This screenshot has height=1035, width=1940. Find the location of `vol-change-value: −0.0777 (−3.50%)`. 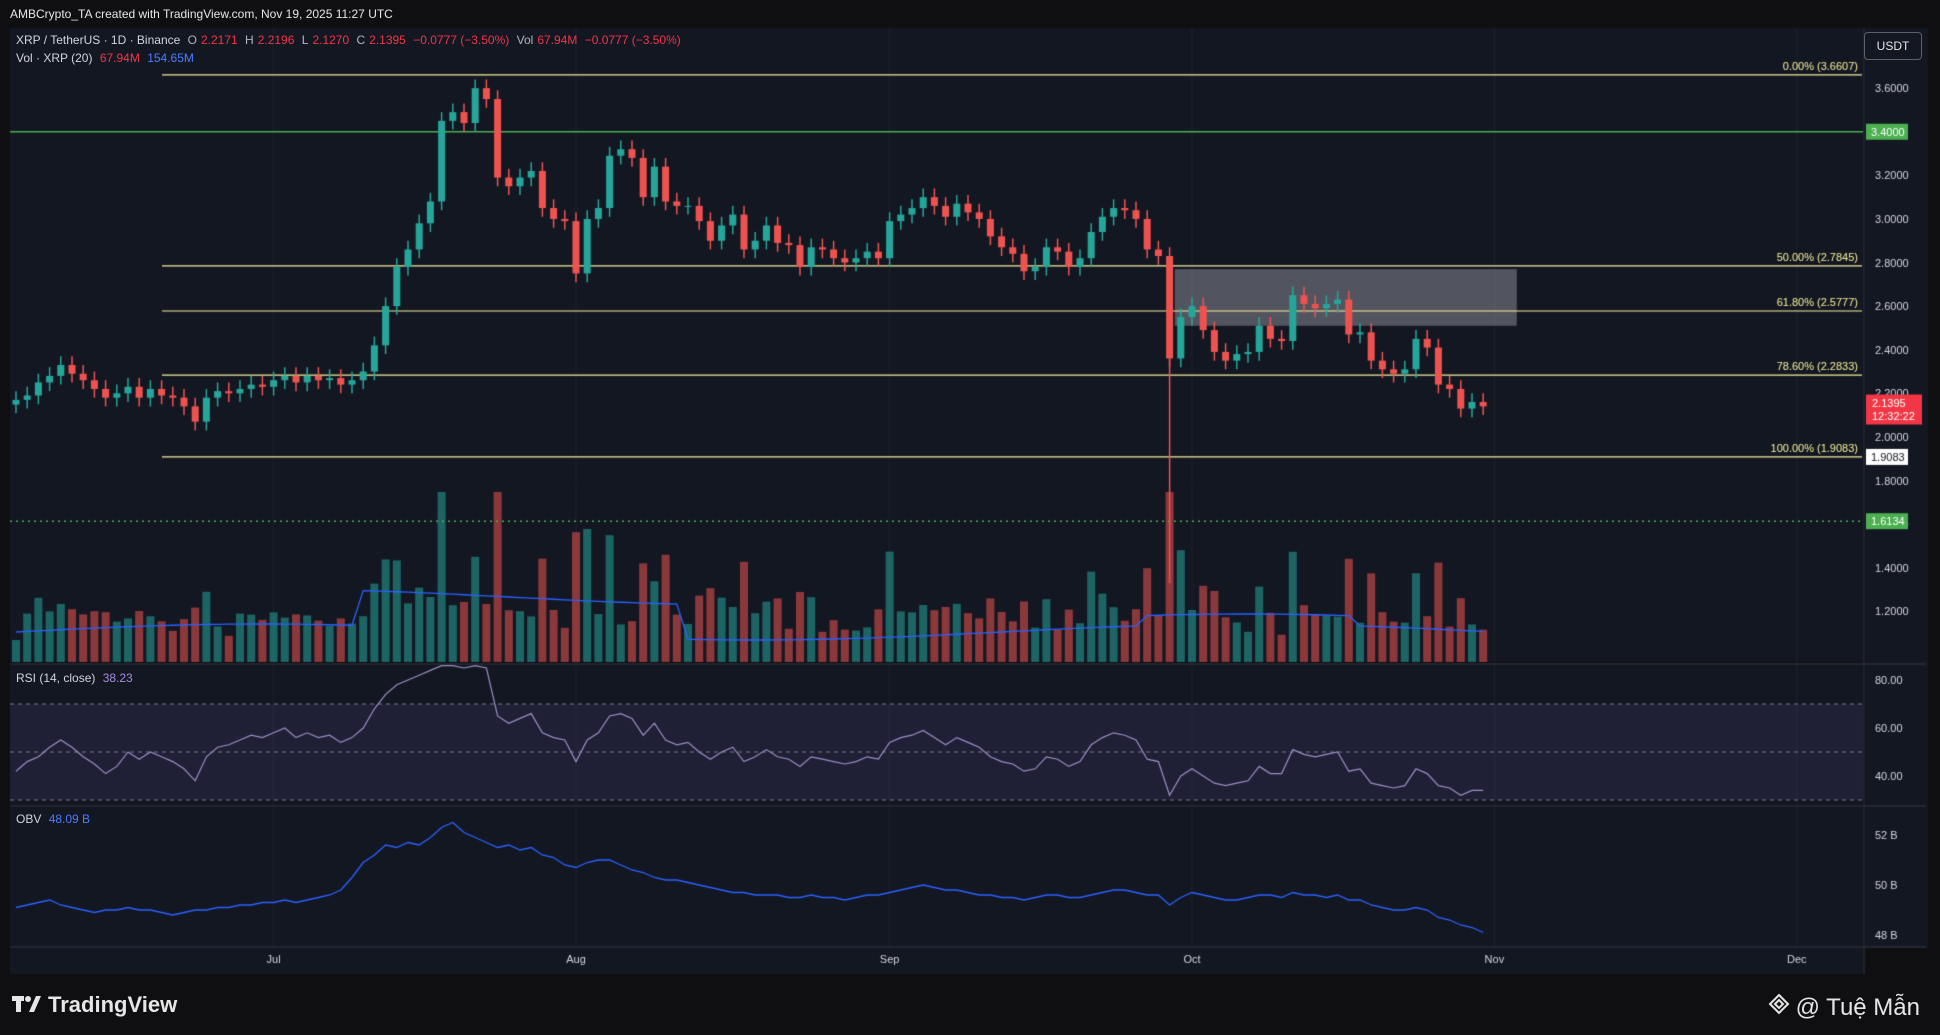

vol-change-value: −0.0777 (−3.50%) is located at coordinates (632, 40).